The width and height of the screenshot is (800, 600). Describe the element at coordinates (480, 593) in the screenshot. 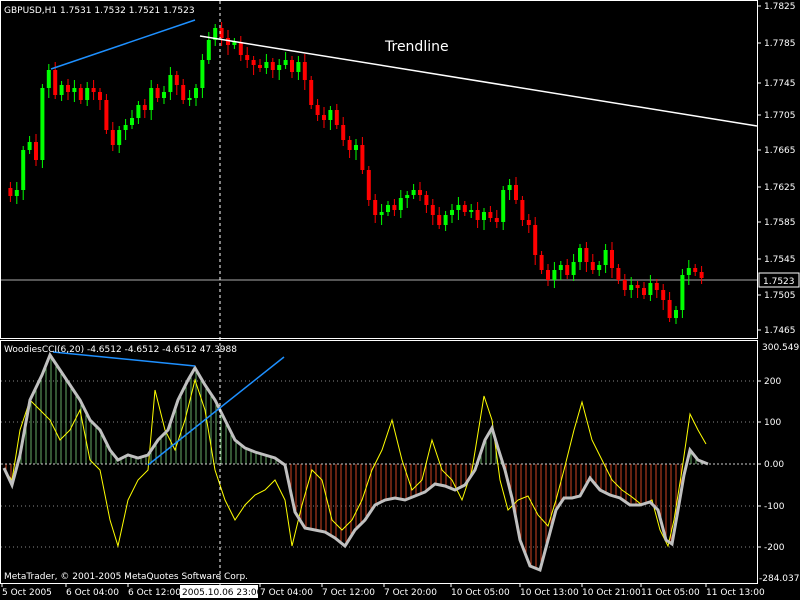

I see `time-tick-label: 10 Oct 05:00` at that location.